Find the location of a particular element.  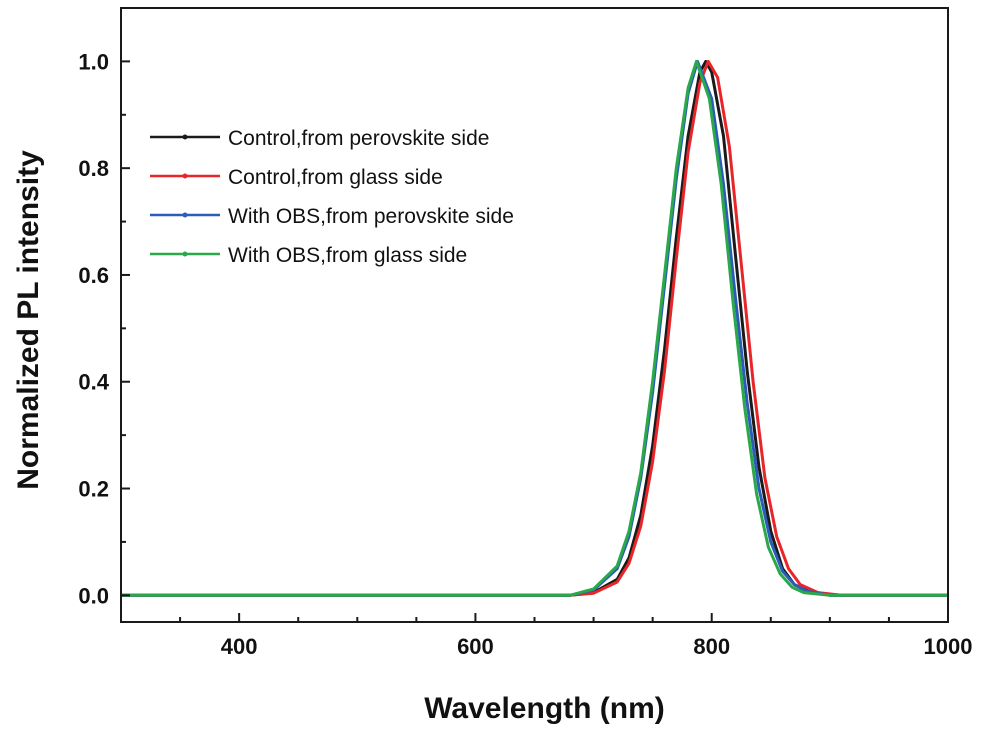

y-tick-label: 1.0 is located at coordinates (93, 61).